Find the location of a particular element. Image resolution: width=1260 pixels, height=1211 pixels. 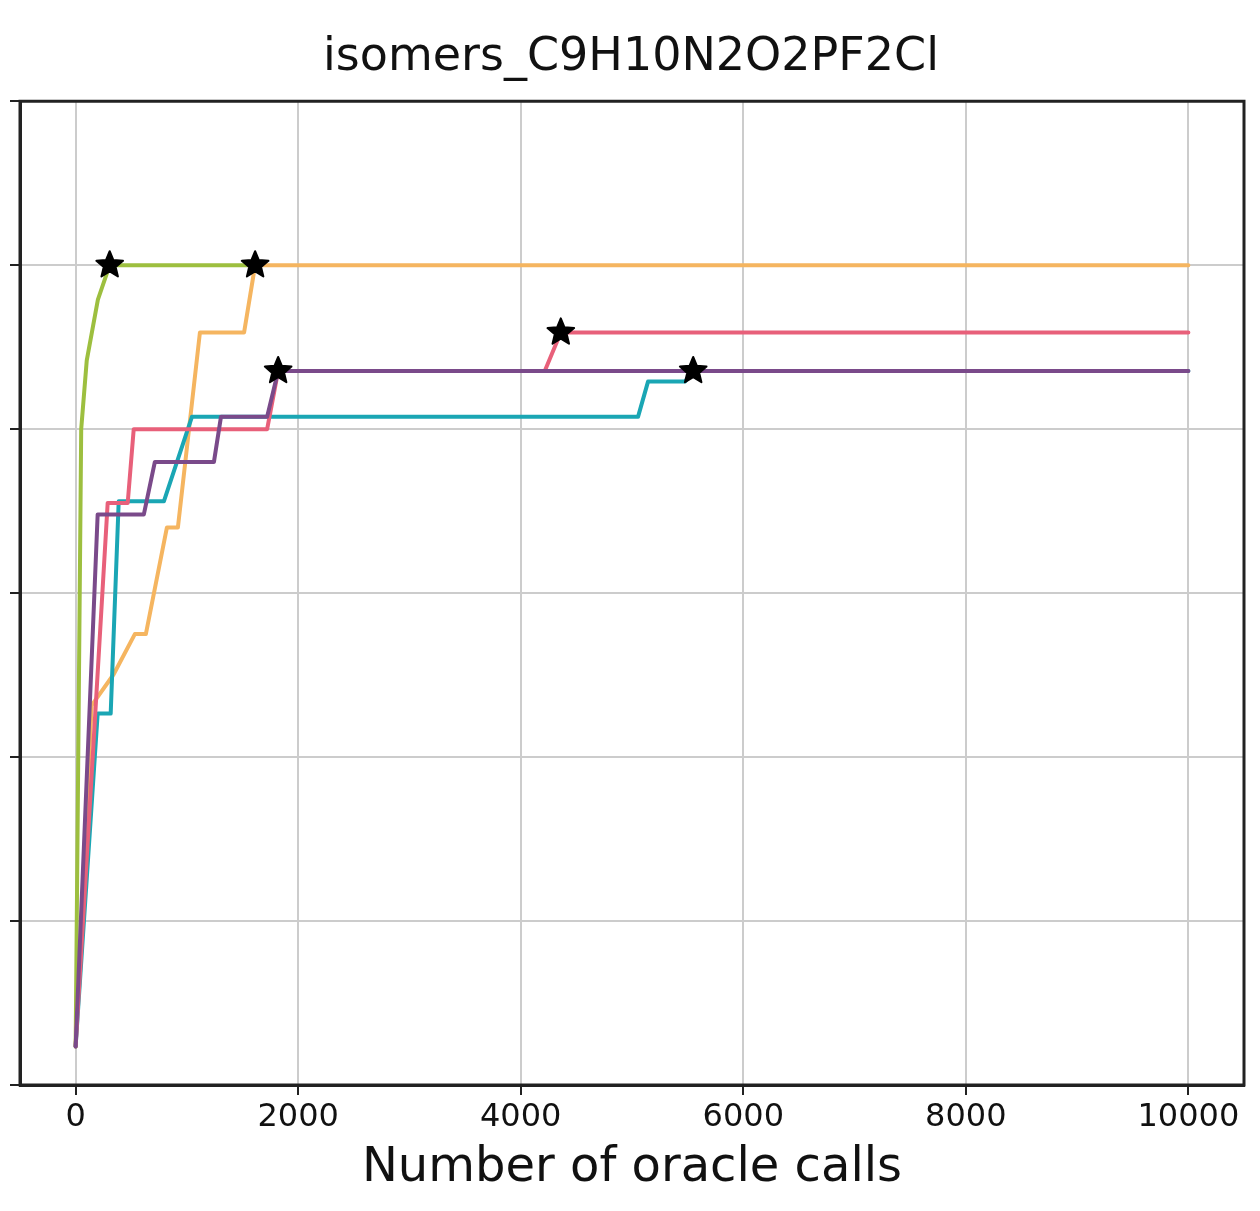

x-tick-label: 10000 is located at coordinates (1188, 1114).